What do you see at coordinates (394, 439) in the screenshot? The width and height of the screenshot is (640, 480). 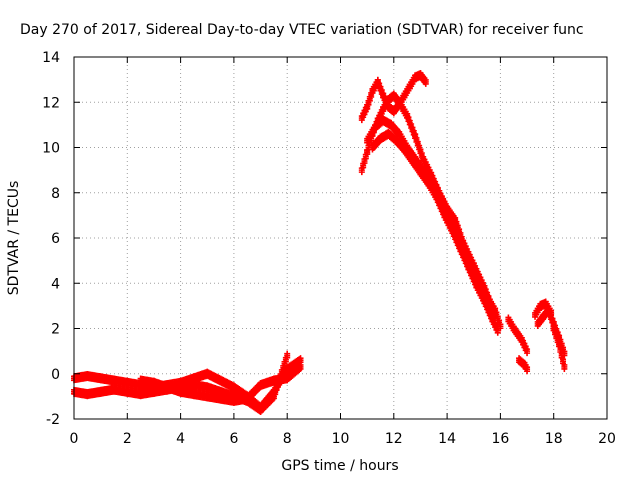 I see `x-tick-label: 12` at bounding box center [394, 439].